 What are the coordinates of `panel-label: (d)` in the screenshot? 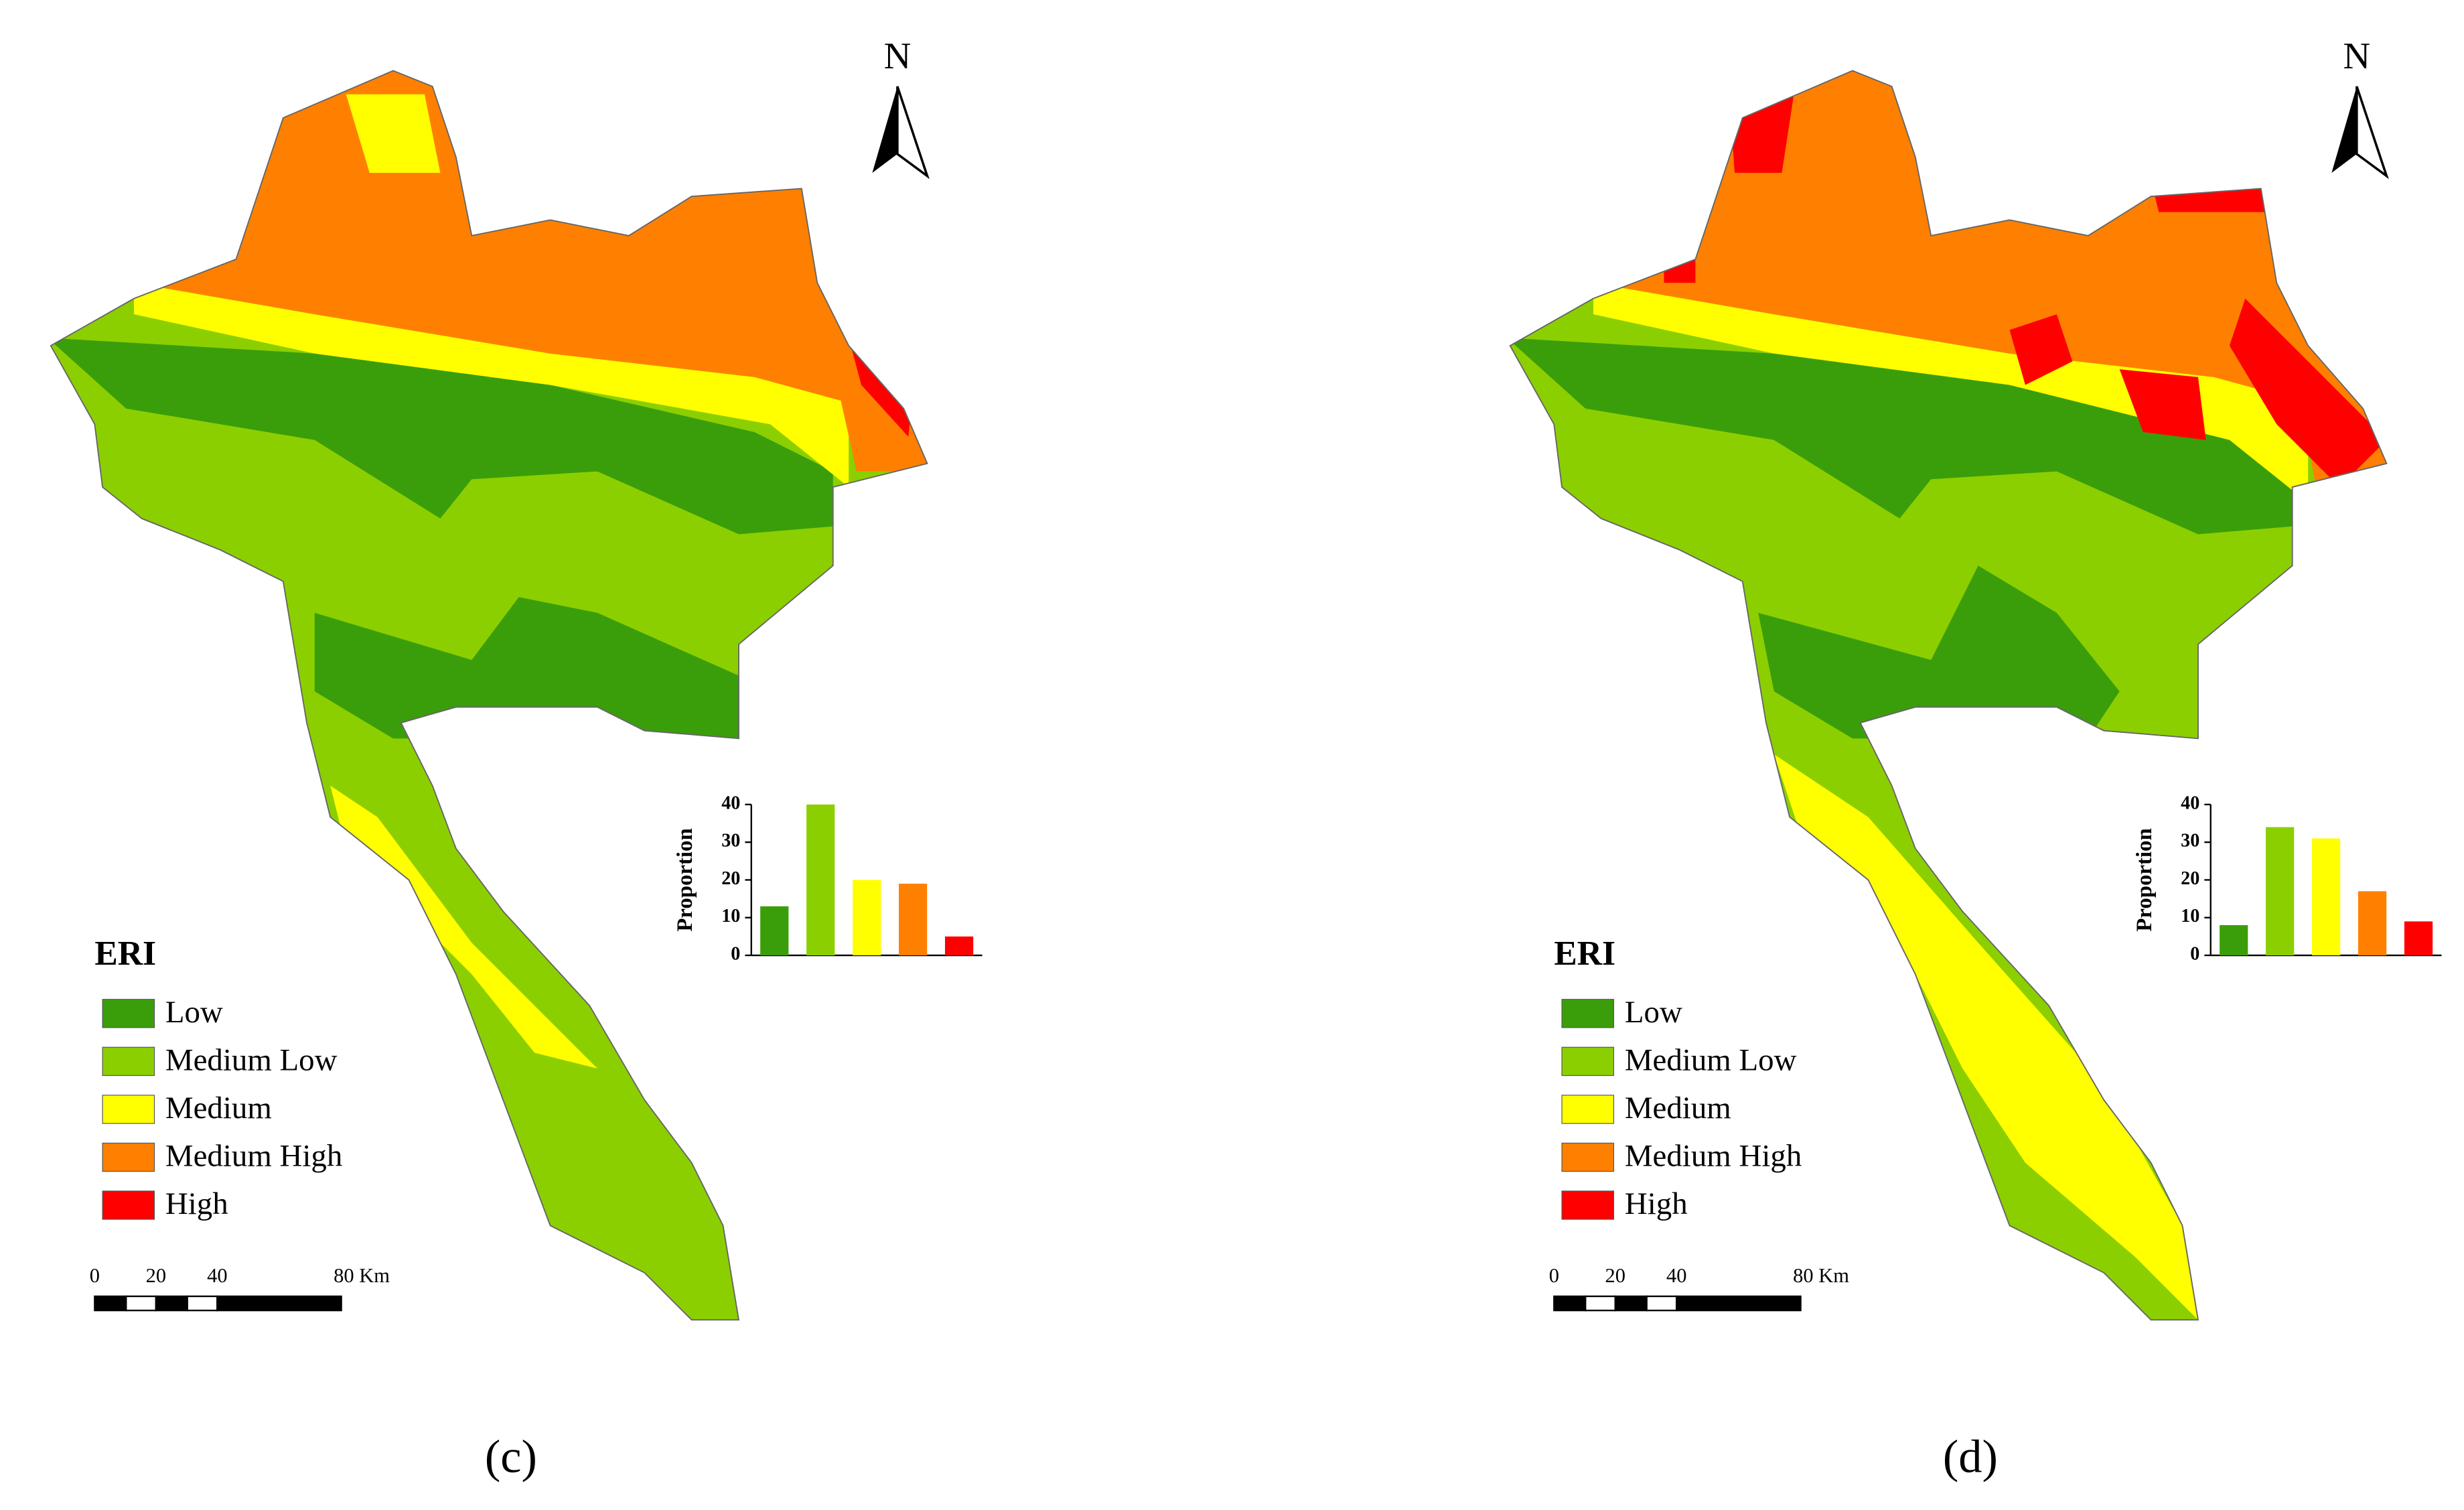 It's located at (1970, 1456).